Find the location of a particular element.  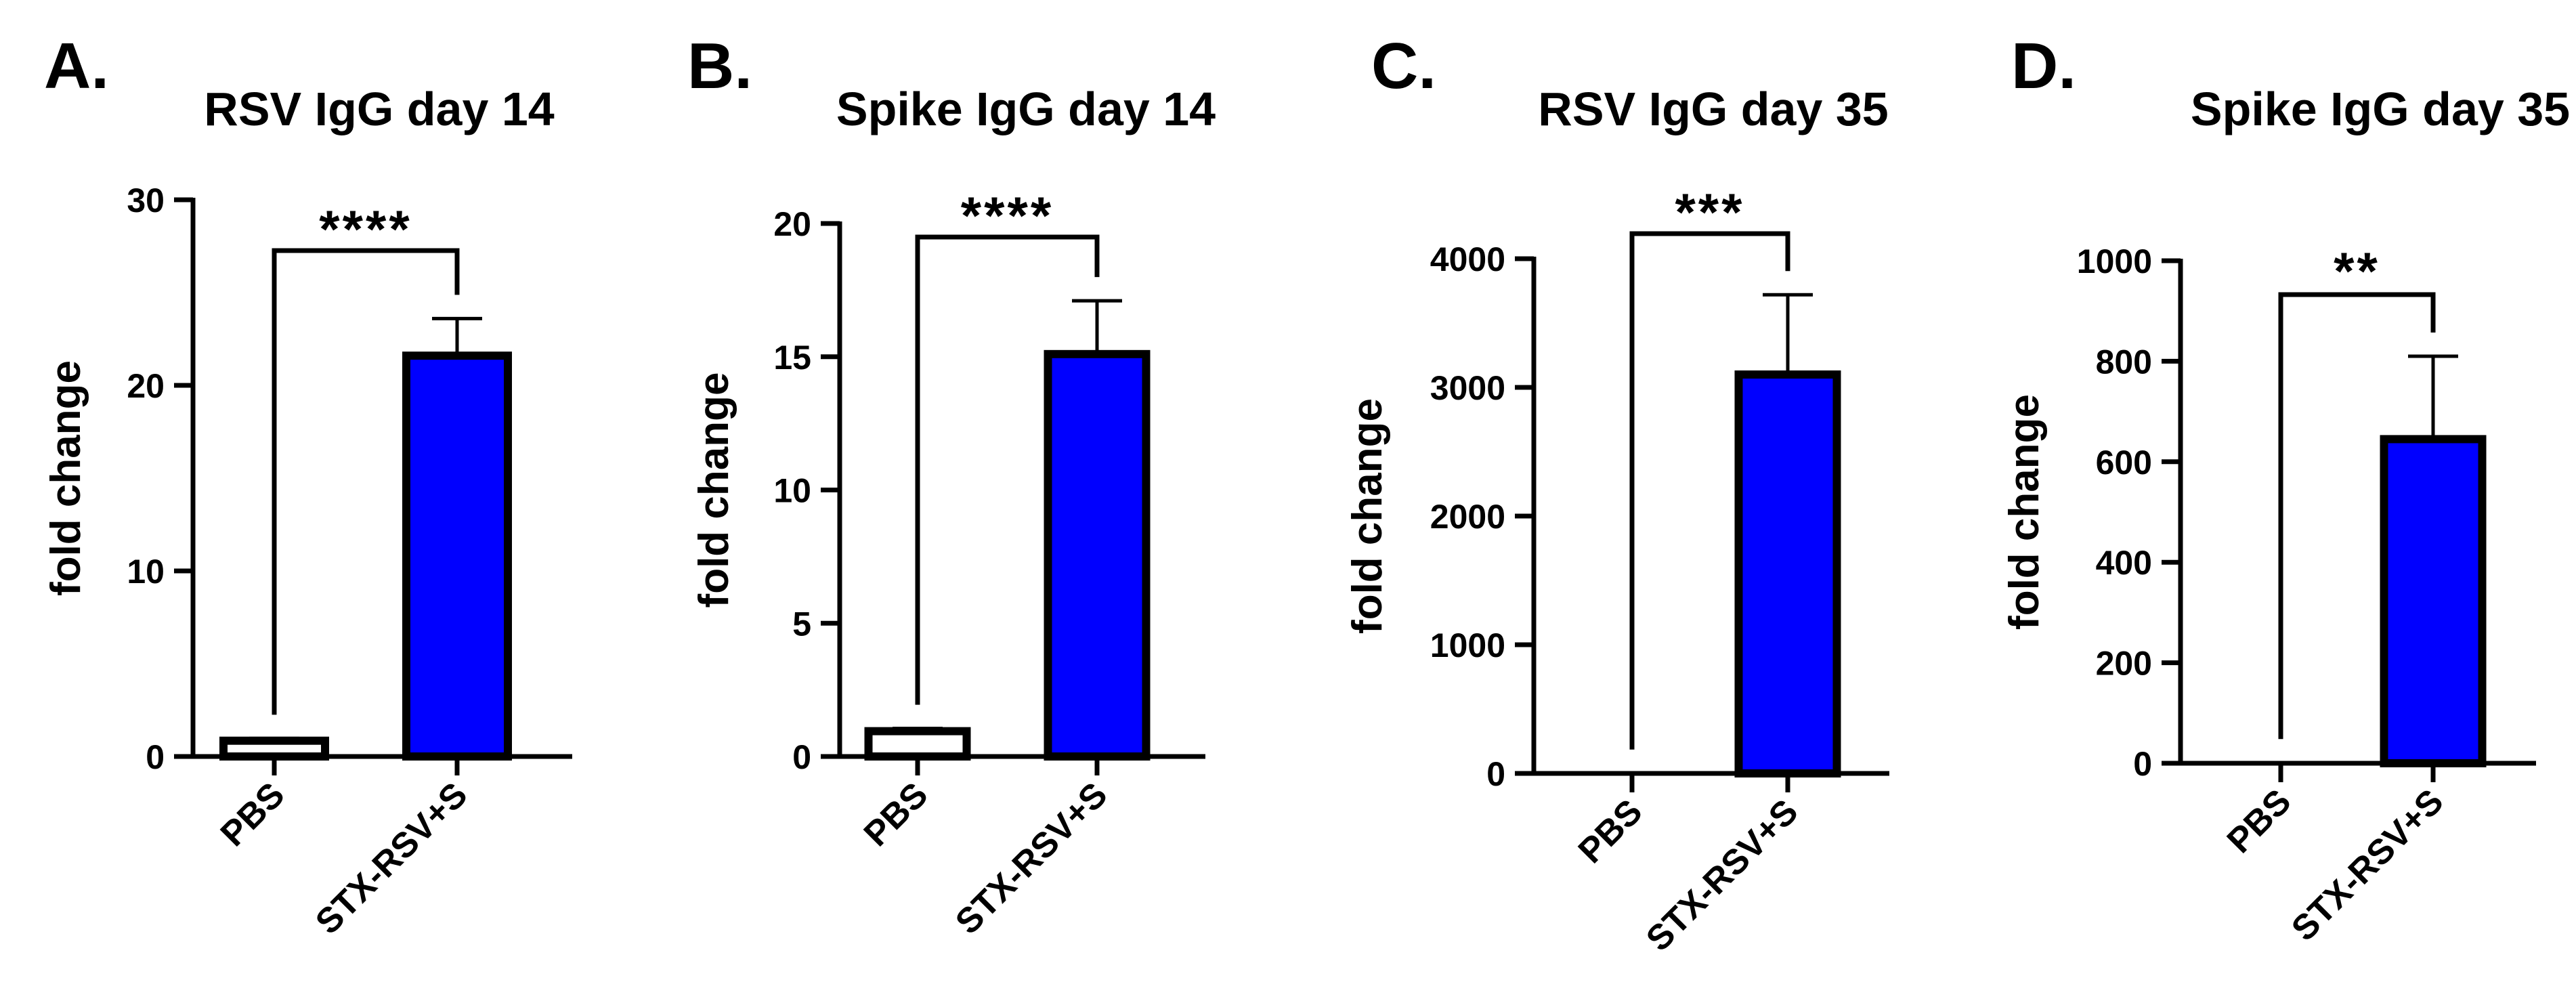

y-tick-label: 2000 is located at coordinates (1467, 517).